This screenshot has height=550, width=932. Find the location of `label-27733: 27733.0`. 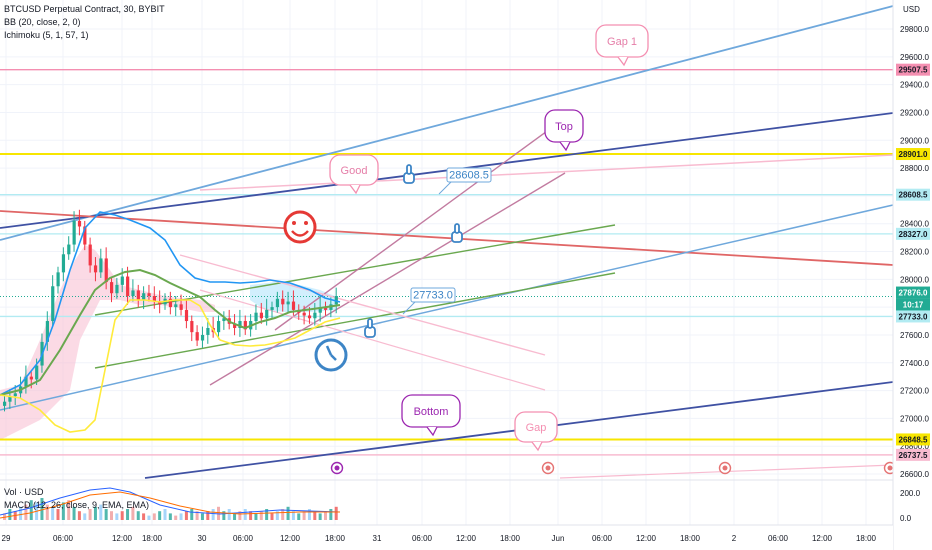

label-27733: 27733.0 is located at coordinates (429, 301).